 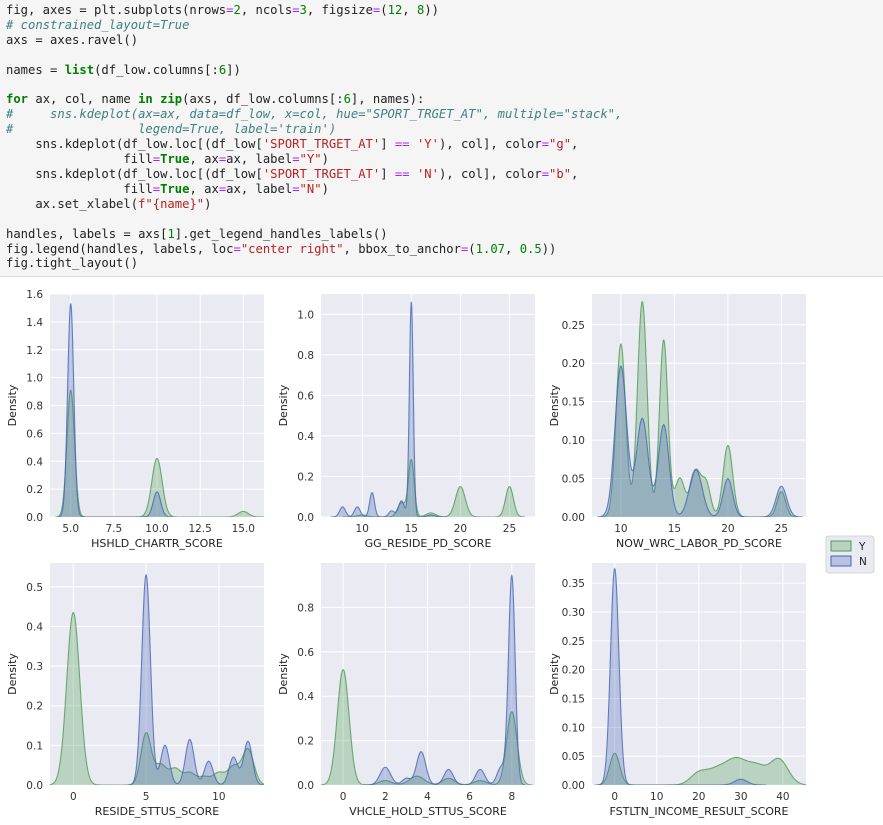 I want to click on code-line: fill=True, ax=ax, label="N"), so click(x=444, y=189).